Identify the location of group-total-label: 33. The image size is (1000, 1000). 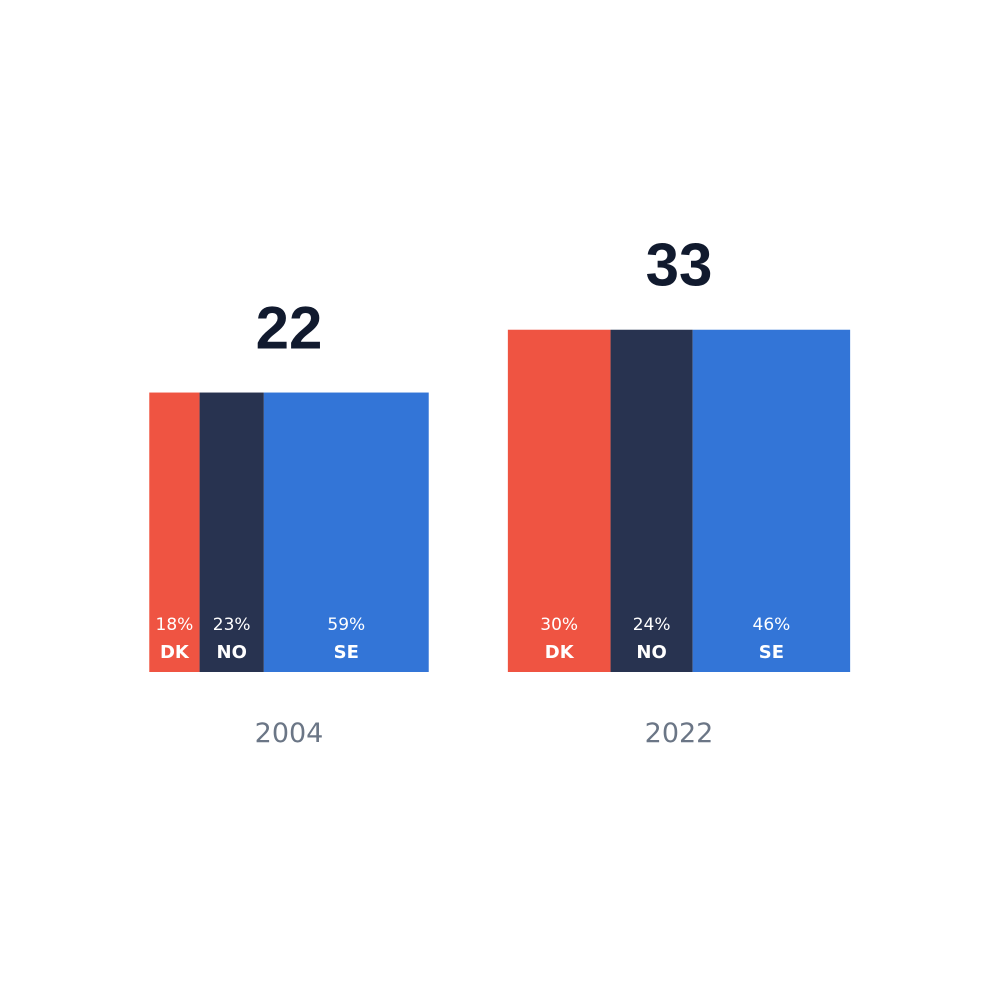
(679, 265).